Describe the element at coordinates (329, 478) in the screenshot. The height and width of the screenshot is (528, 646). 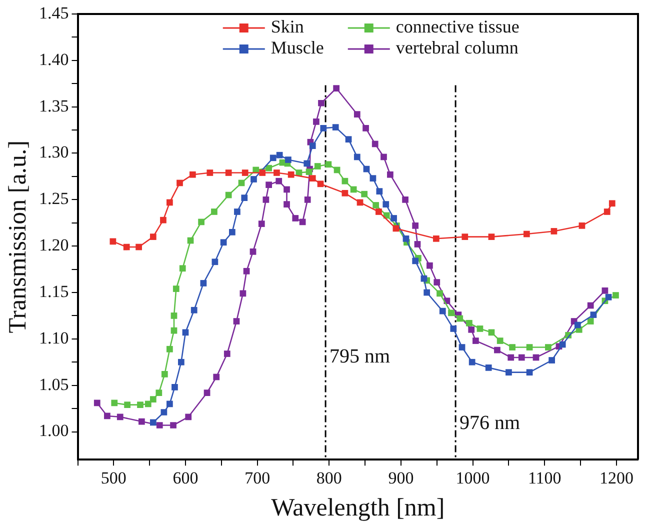
I see `x-tick-label: 800` at that location.